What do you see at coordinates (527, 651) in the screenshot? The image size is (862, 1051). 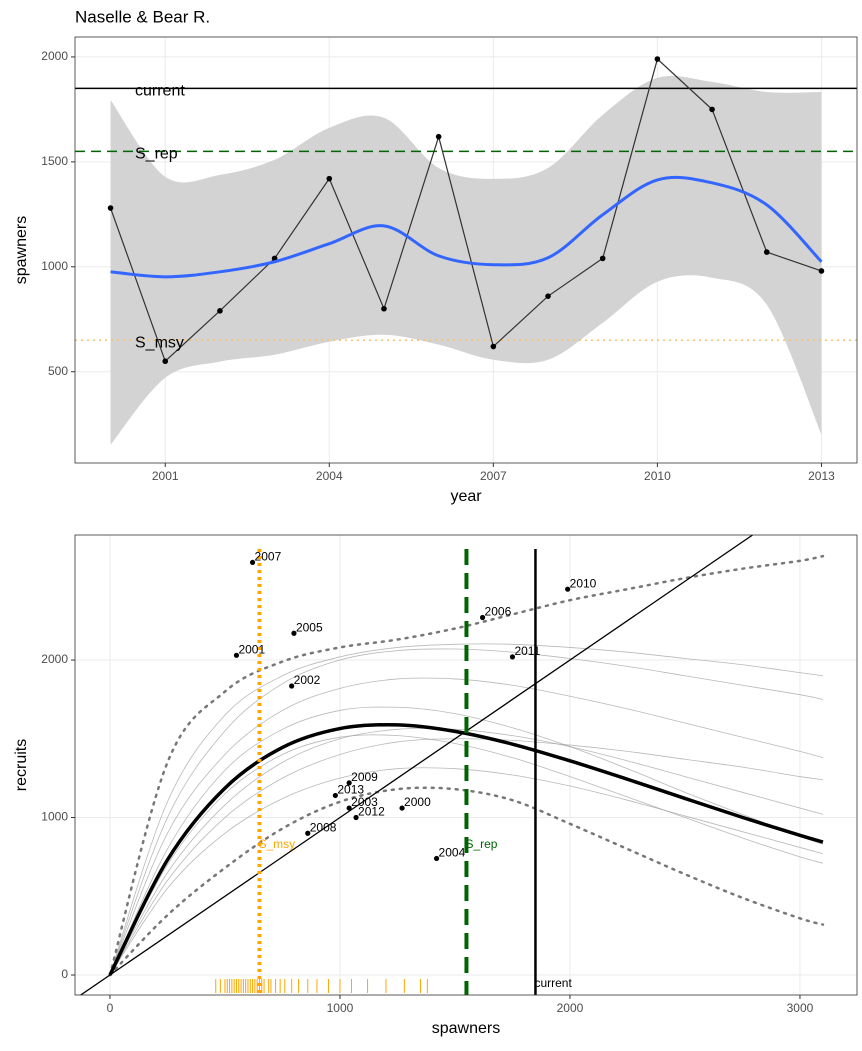 I see `point-label: 2011` at bounding box center [527, 651].